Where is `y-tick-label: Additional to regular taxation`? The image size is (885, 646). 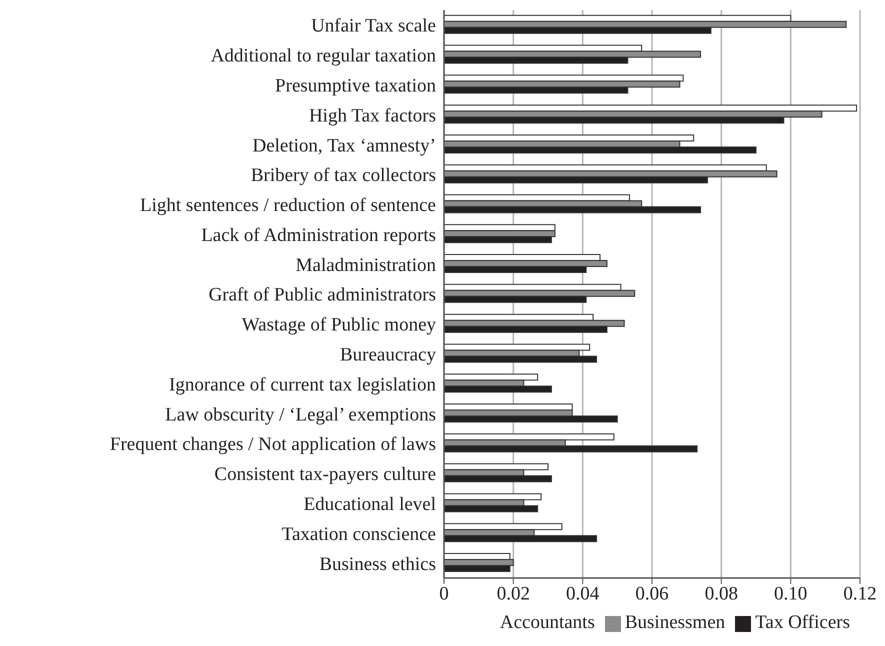 y-tick-label: Additional to regular taxation is located at coordinates (323, 56).